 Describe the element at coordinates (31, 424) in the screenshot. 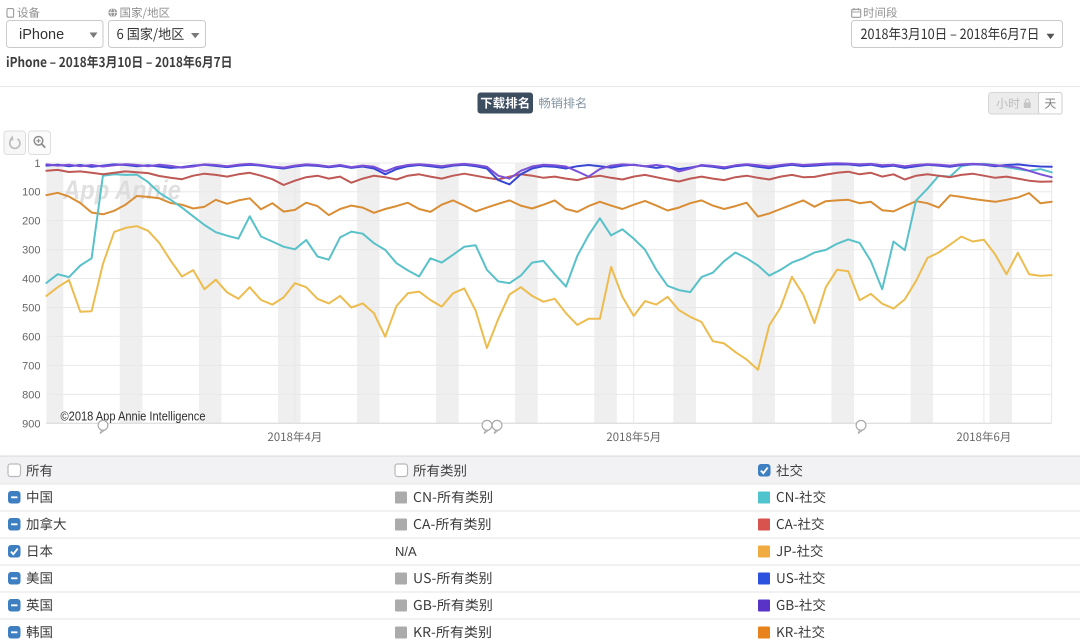

I see `svg-text: 900` at that location.